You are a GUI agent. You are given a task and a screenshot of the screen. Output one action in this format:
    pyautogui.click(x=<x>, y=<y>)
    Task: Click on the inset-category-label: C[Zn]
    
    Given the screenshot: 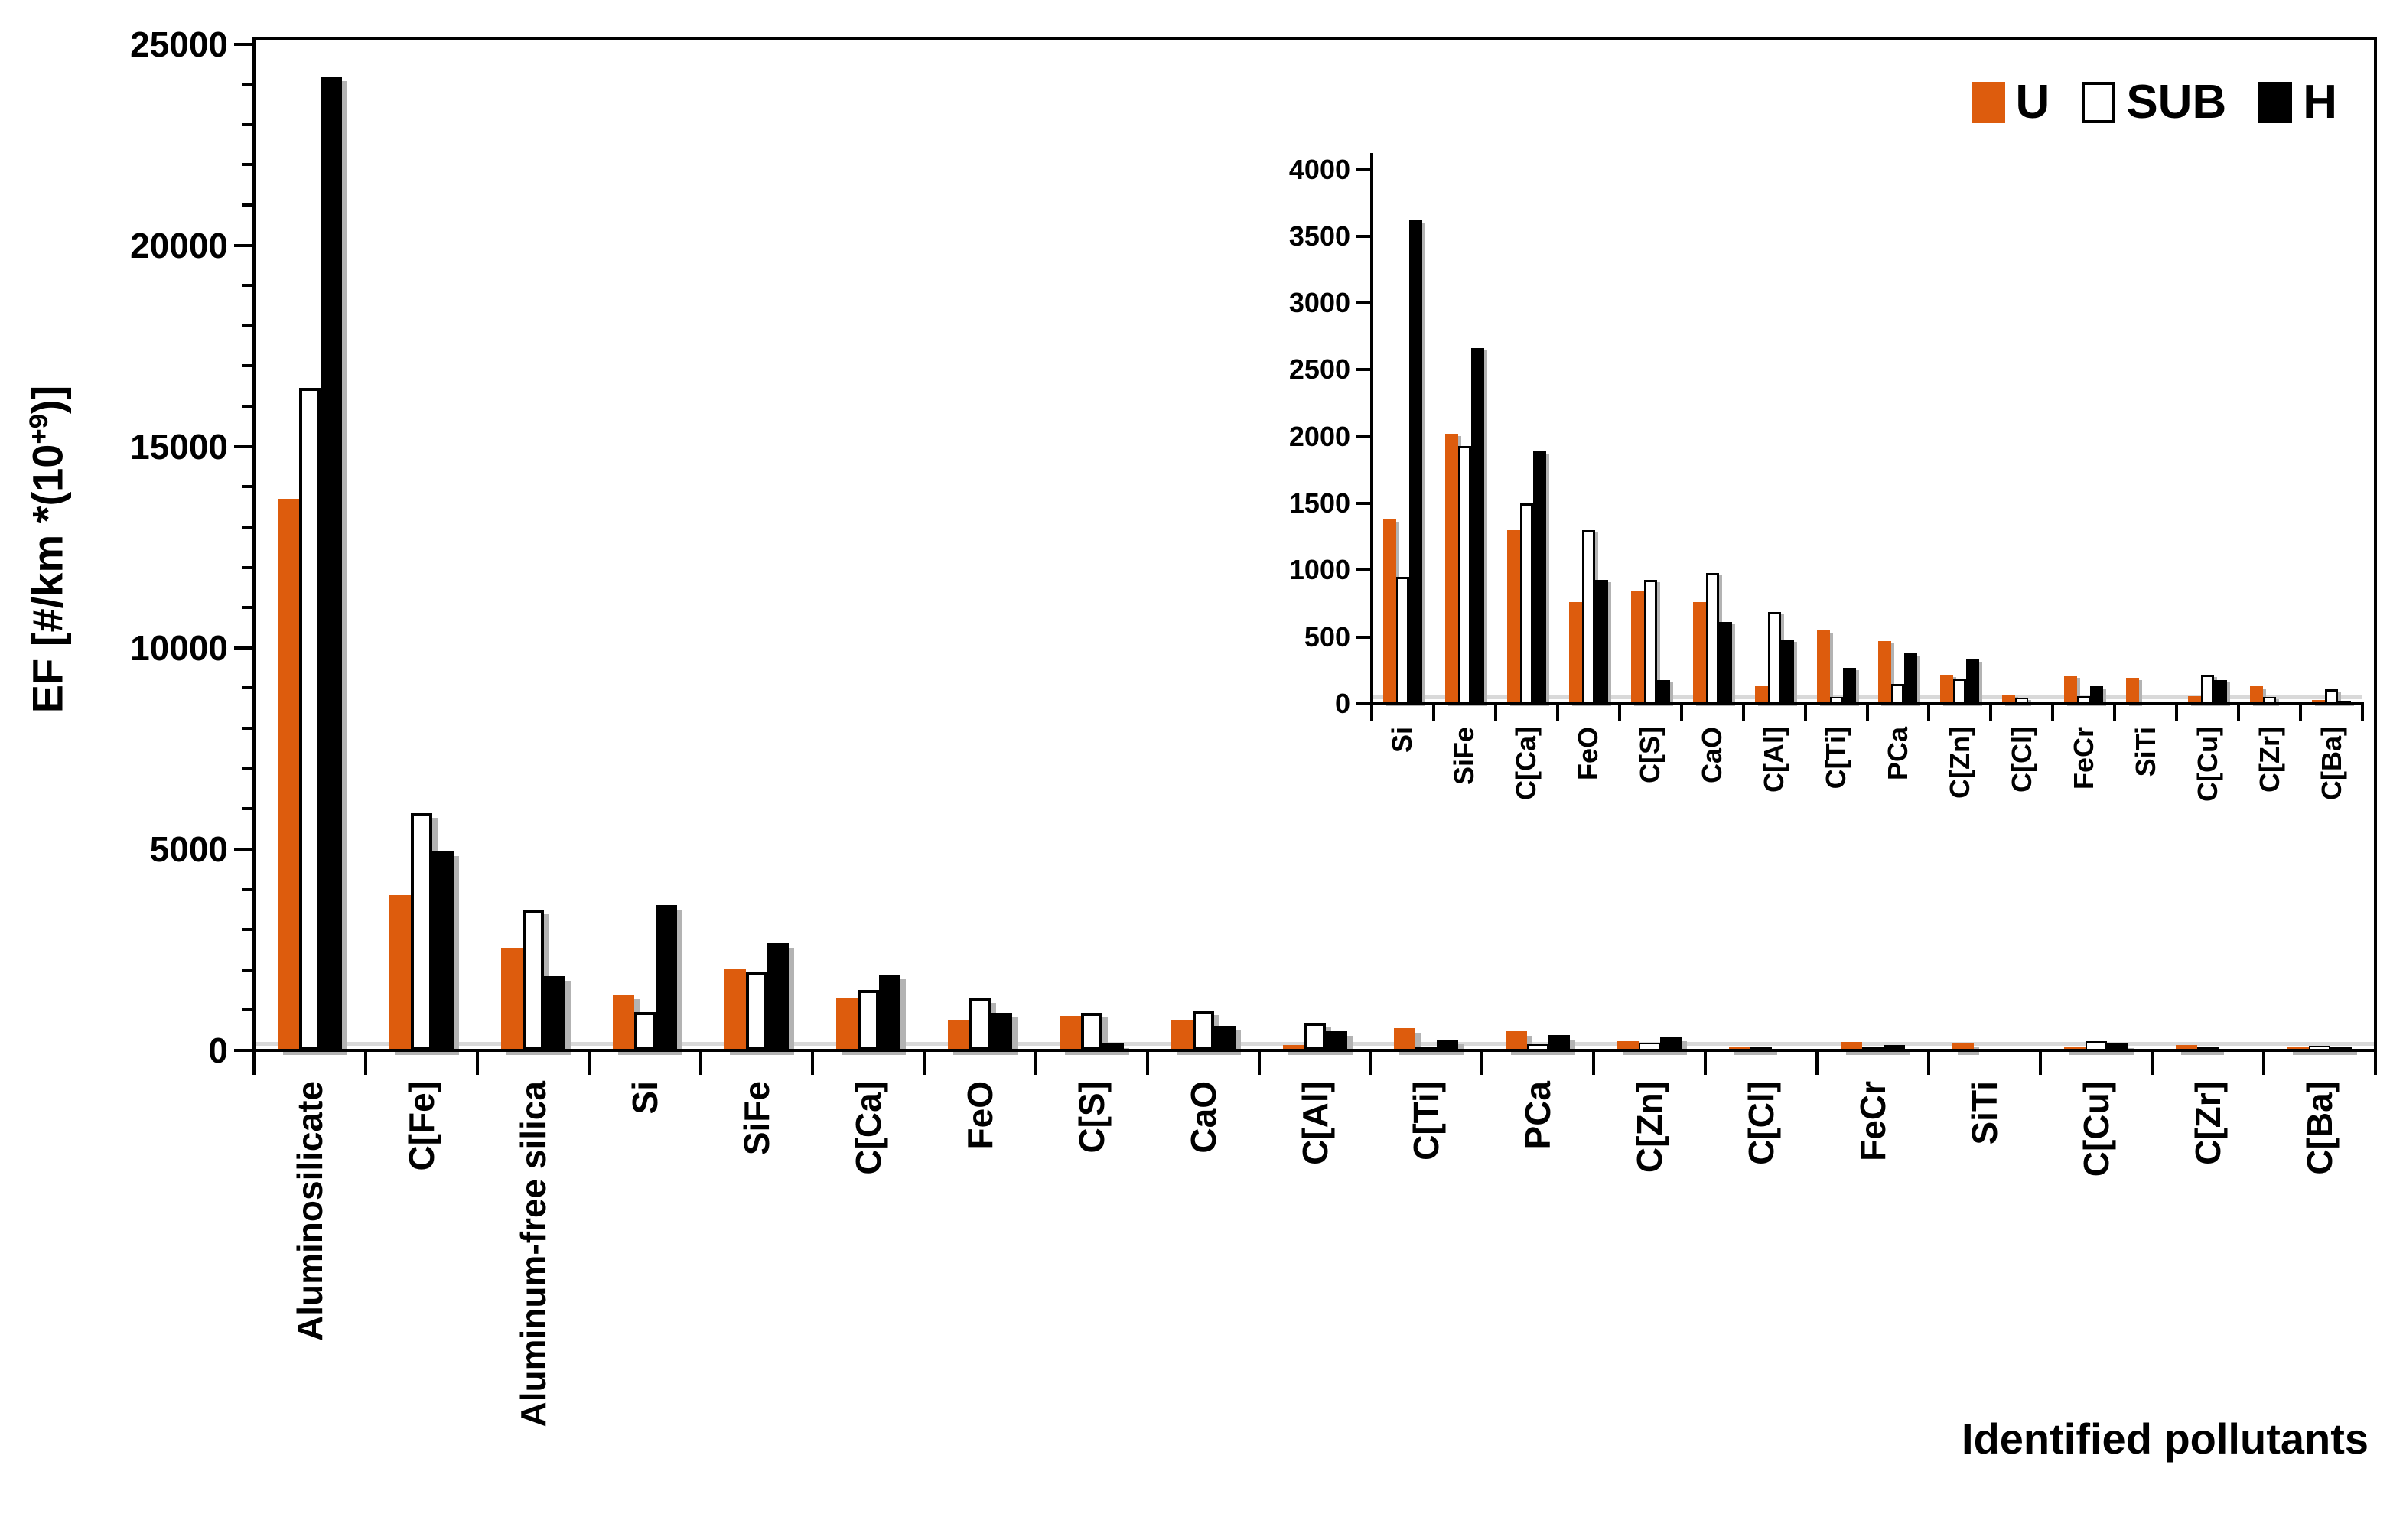 What is the action you would take?
    pyautogui.click(x=1960, y=763)
    